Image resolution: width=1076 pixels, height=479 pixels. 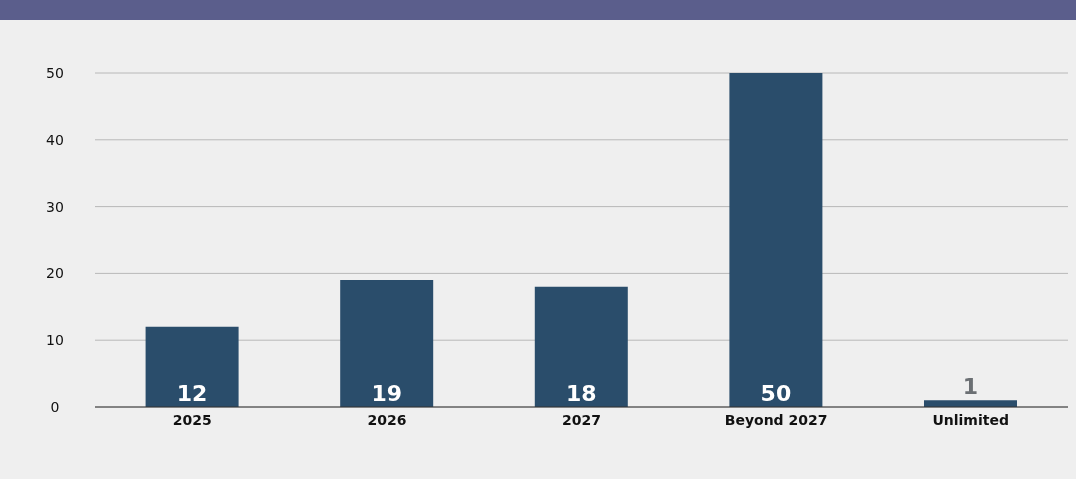 I want to click on data-label: 19, so click(x=387, y=393).